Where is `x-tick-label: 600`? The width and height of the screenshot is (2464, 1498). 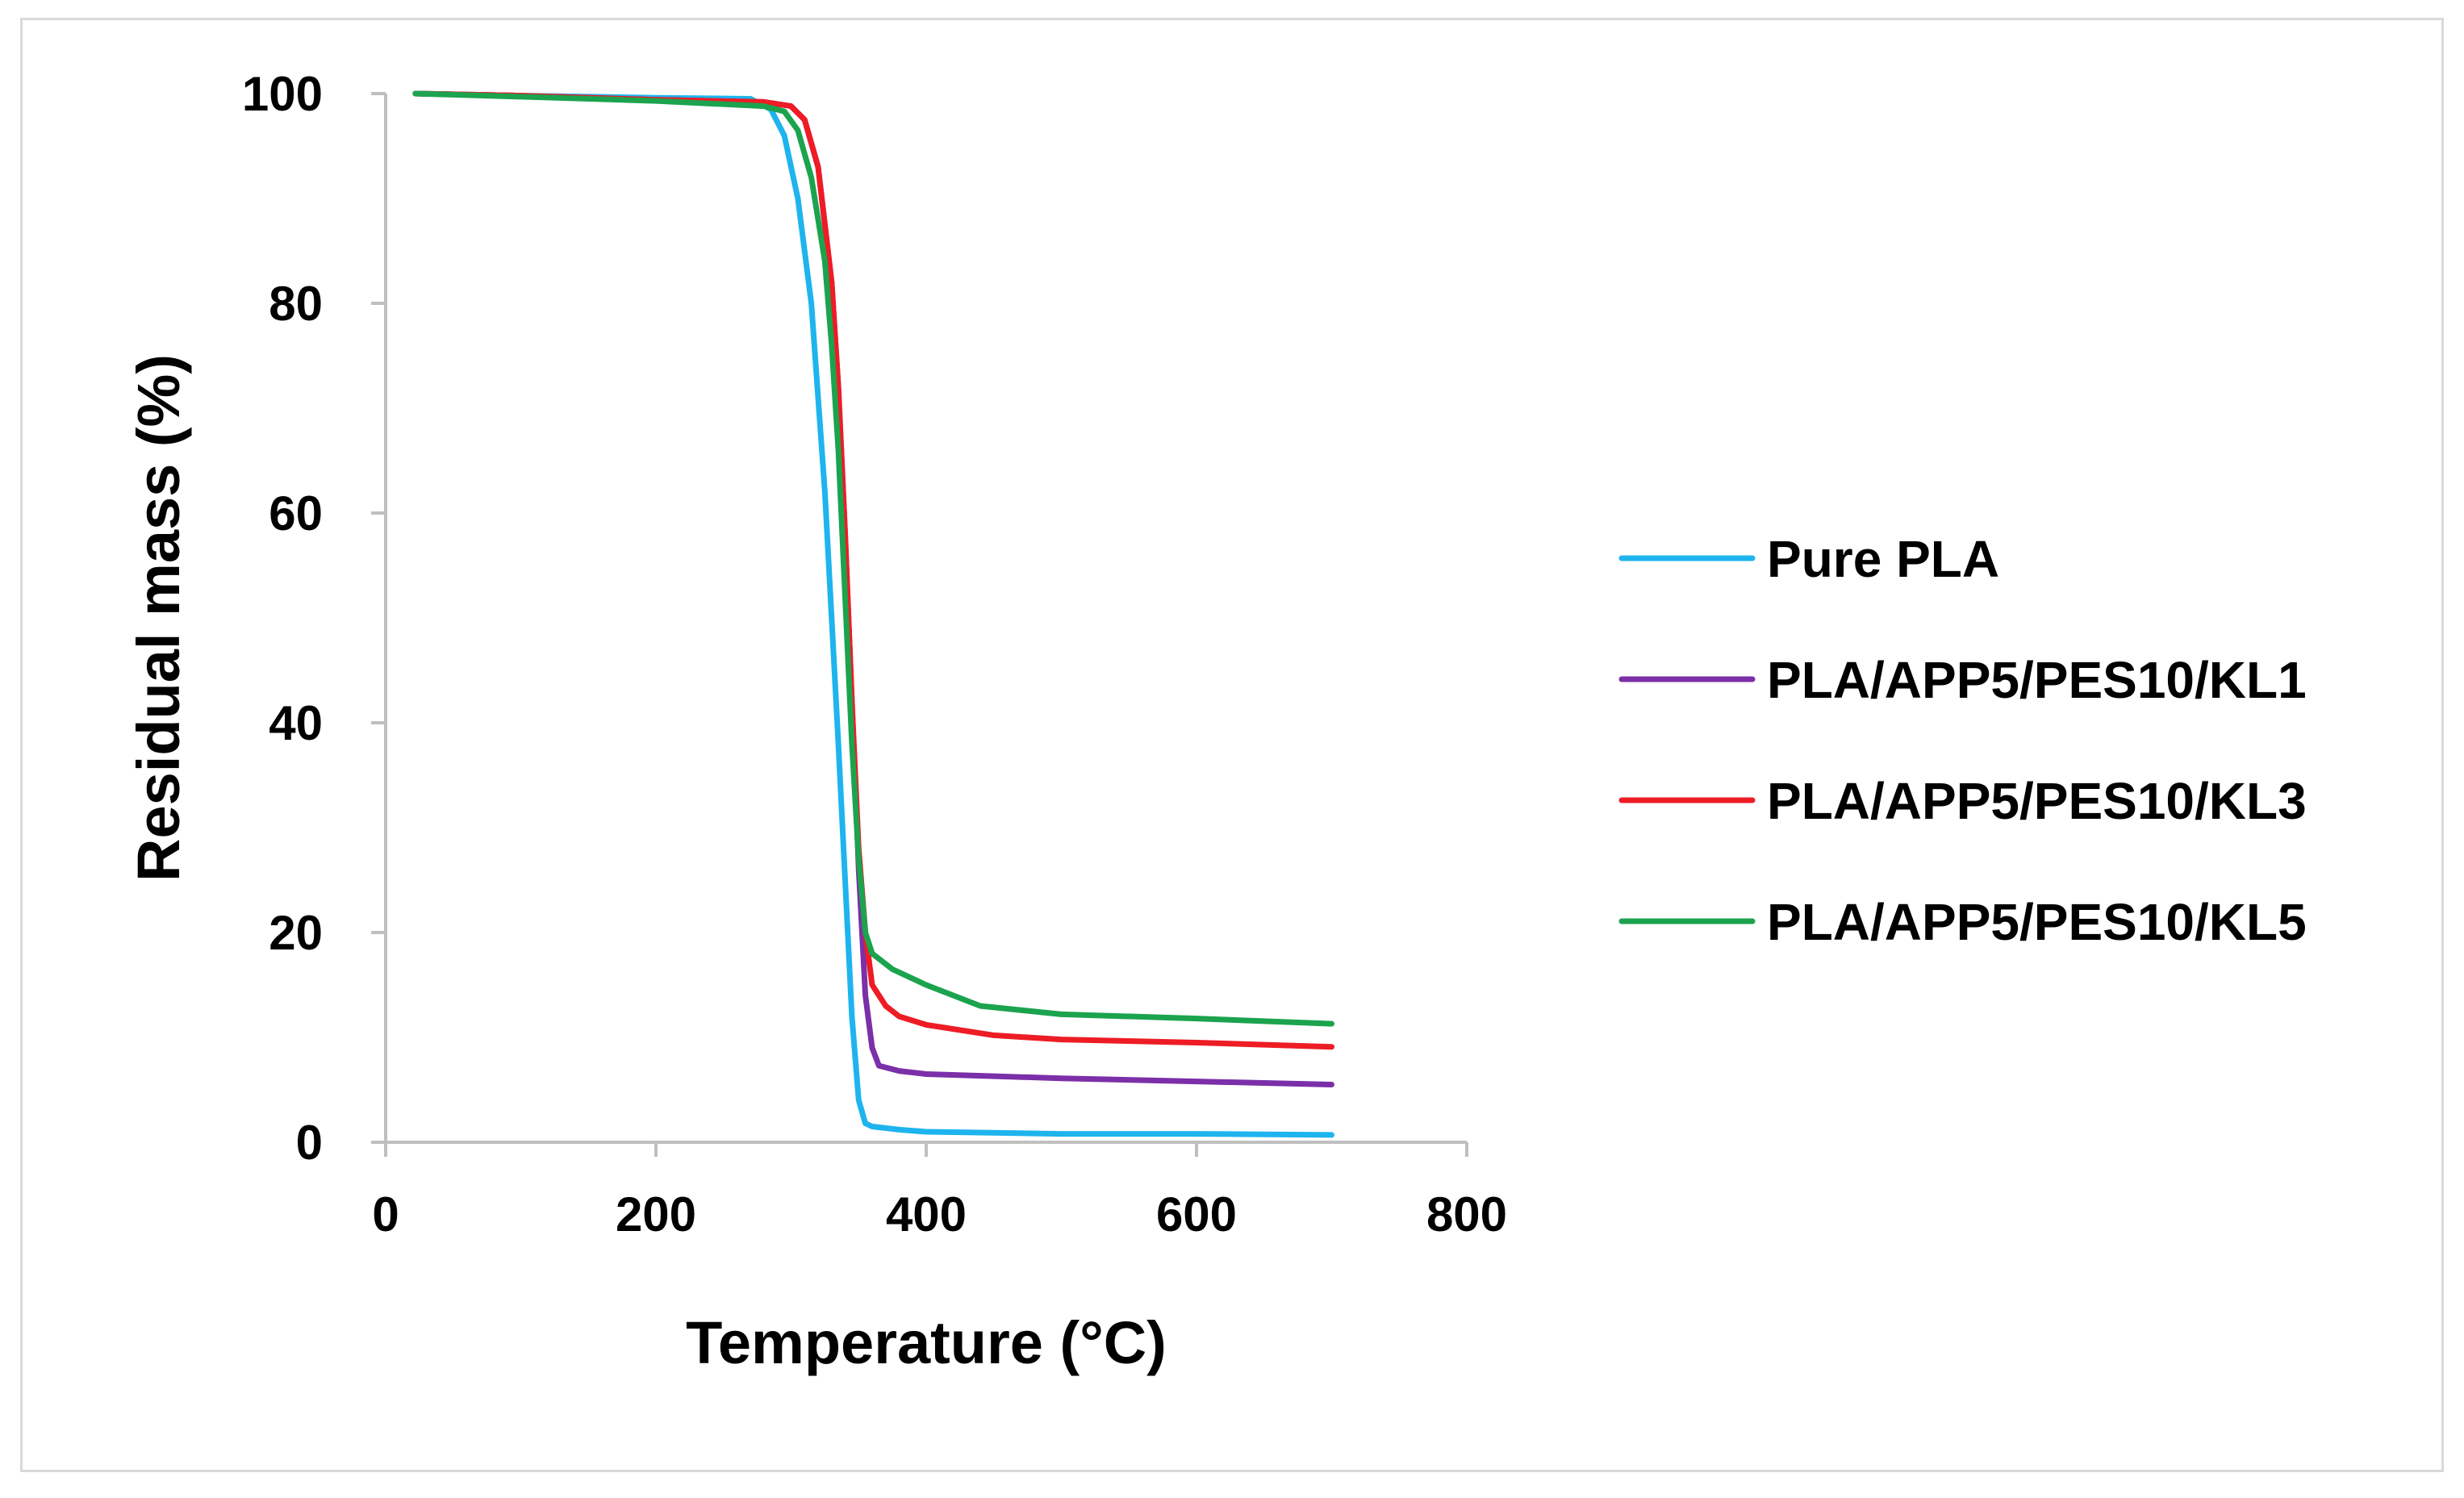
x-tick-label: 600 is located at coordinates (1196, 1214).